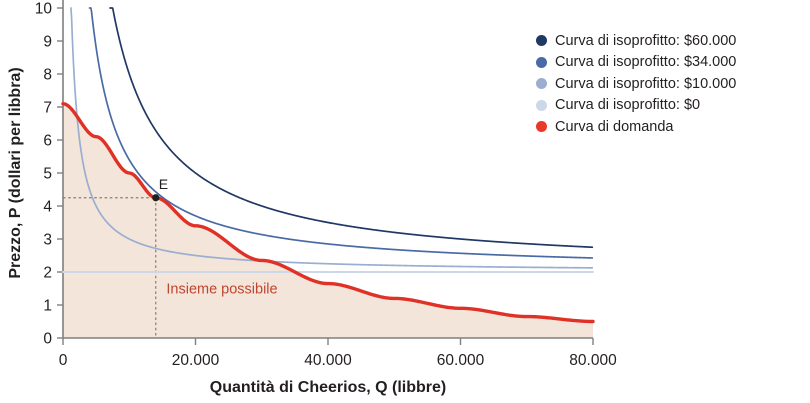  I want to click on x-axis-title: Quantità di Cheerios, Q (libbre), so click(328, 387).